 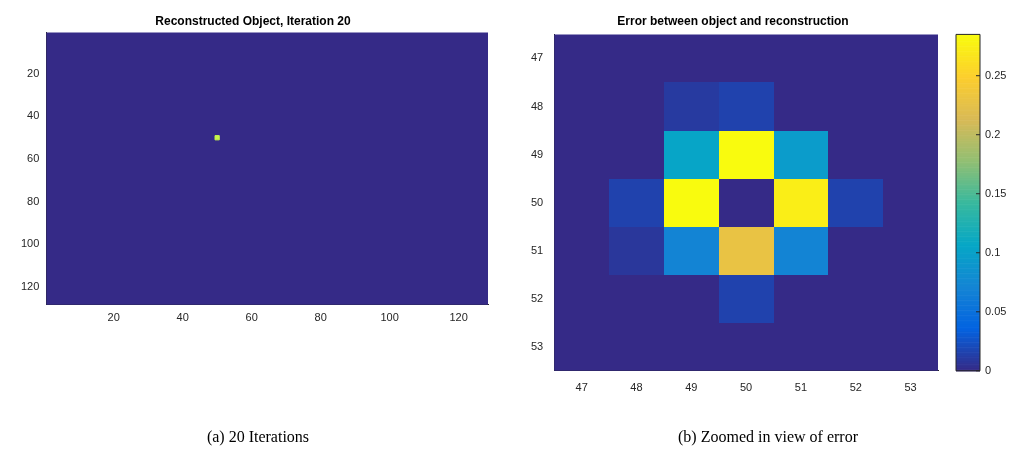 What do you see at coordinates (996, 310) in the screenshot?
I see `color-bar-label: 0.05` at bounding box center [996, 310].